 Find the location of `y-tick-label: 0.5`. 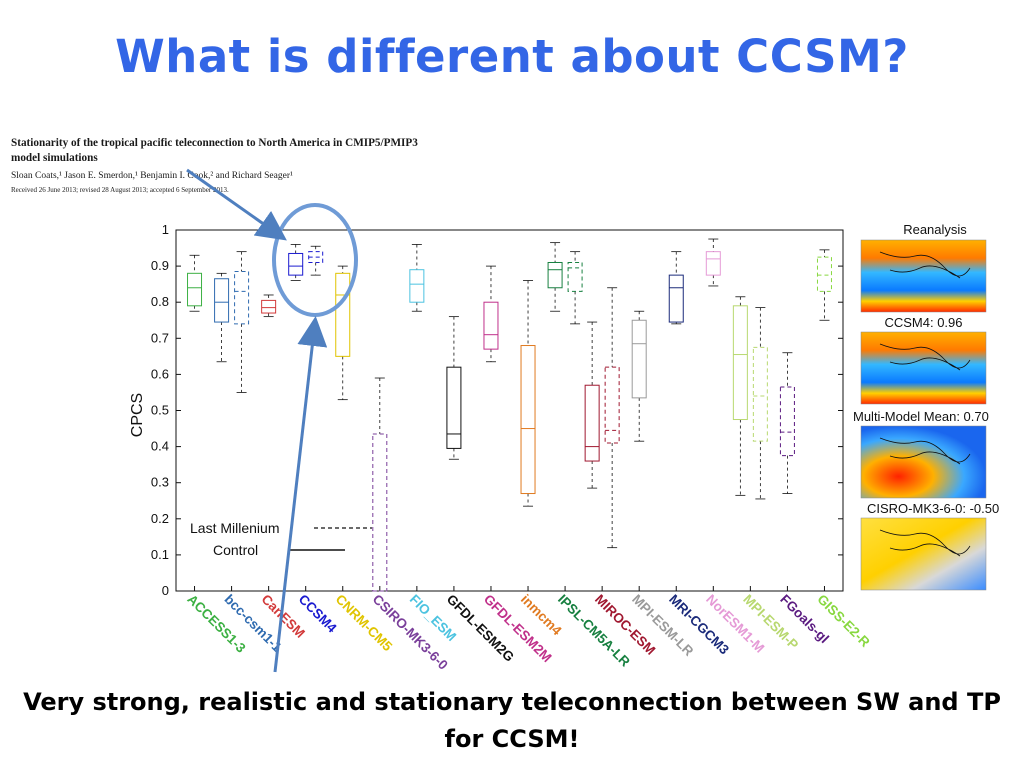

y-tick-label: 0.5 is located at coordinates (160, 410).